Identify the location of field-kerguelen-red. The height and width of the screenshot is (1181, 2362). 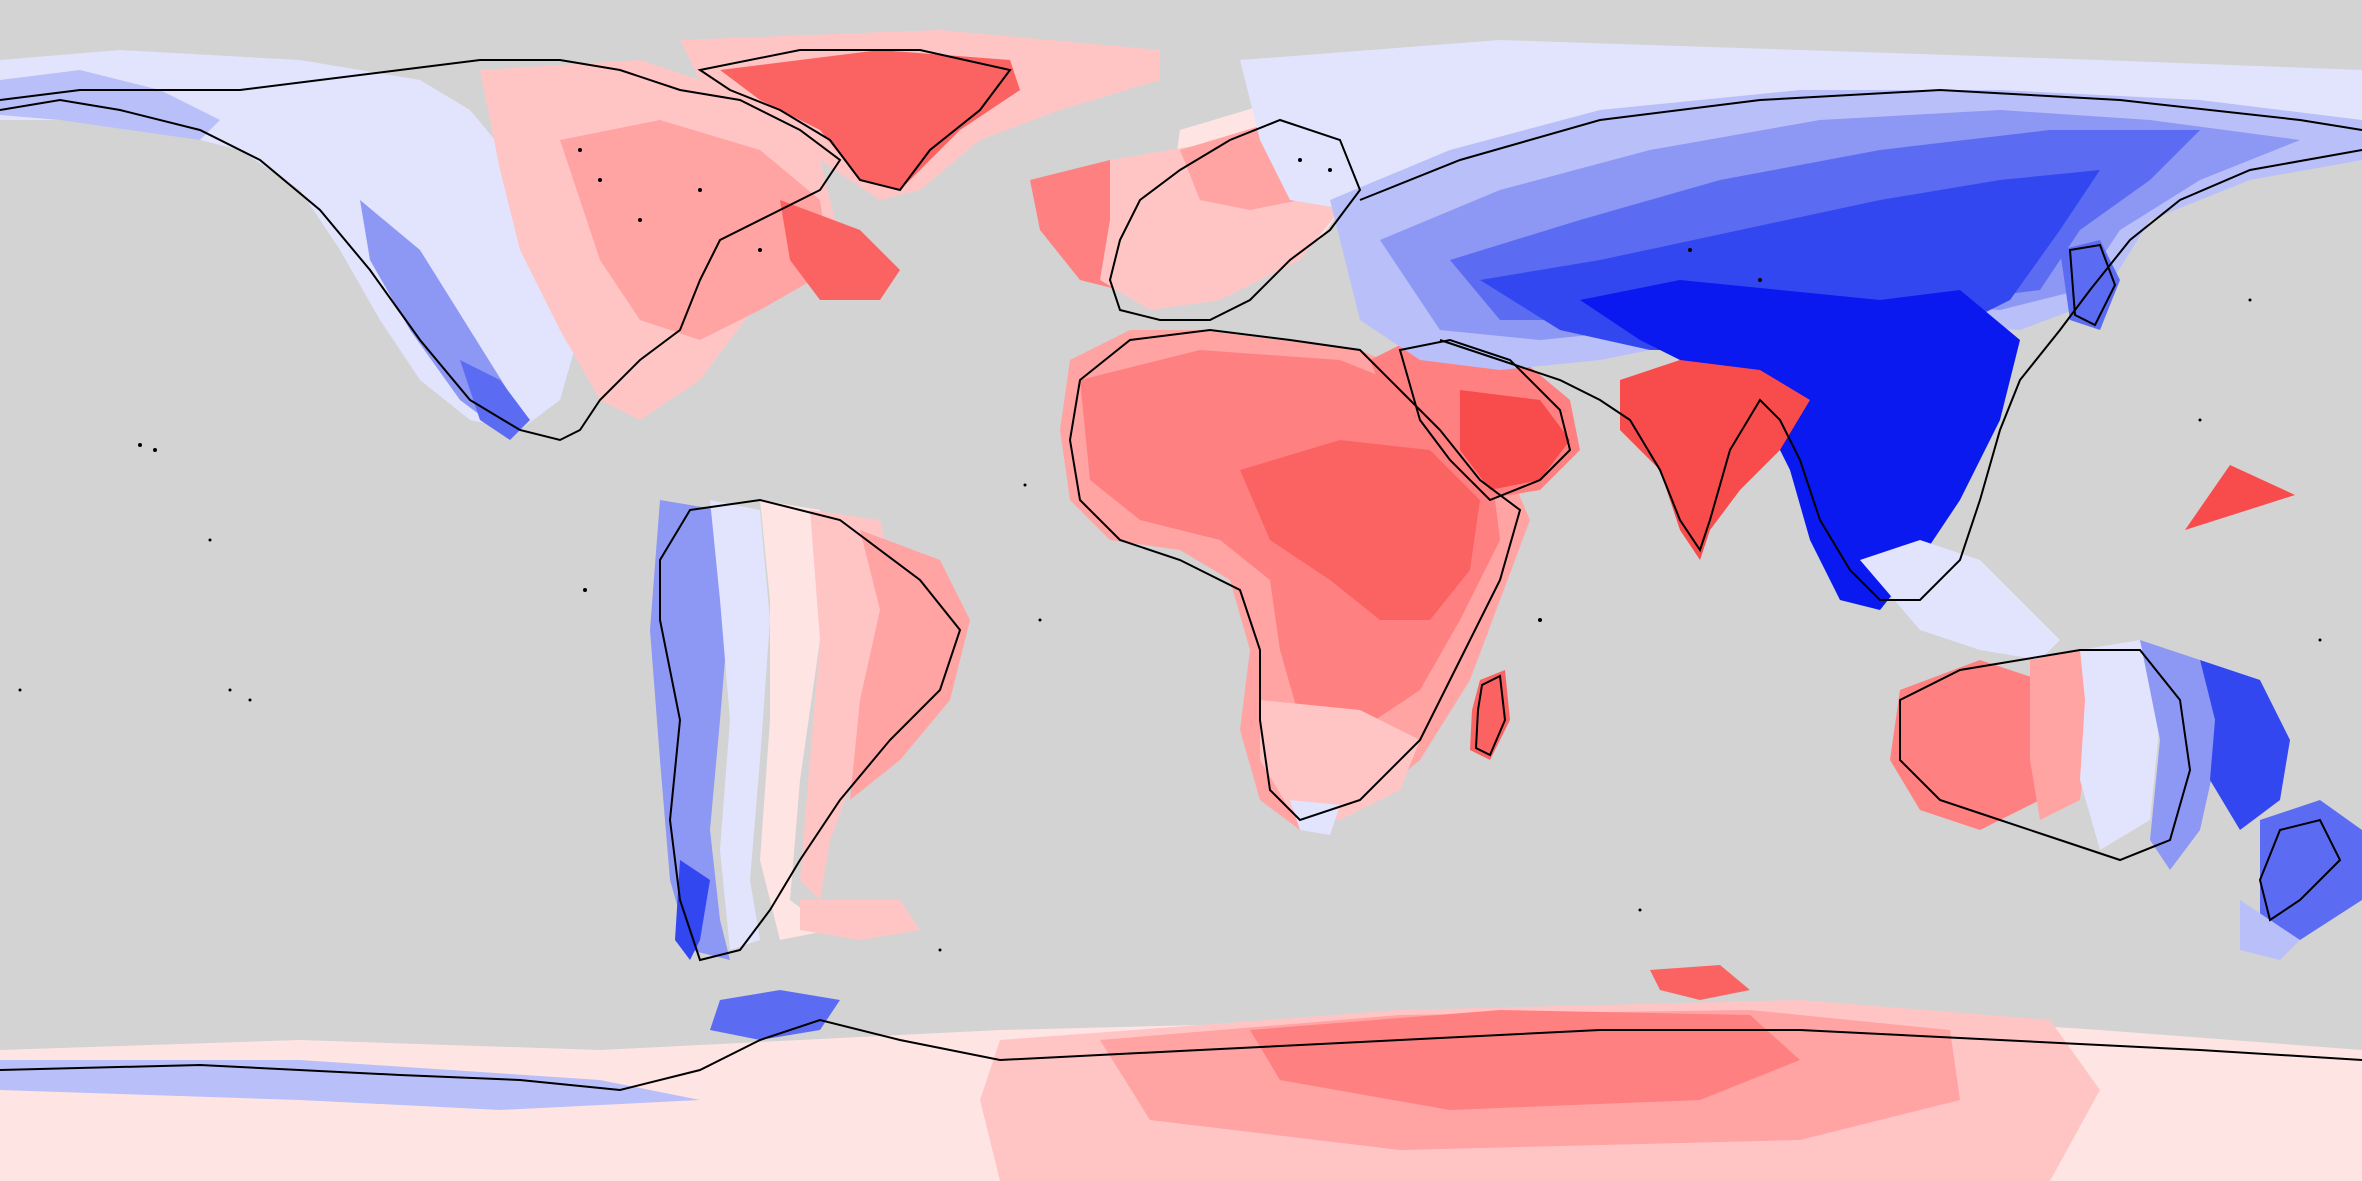
(1700, 982).